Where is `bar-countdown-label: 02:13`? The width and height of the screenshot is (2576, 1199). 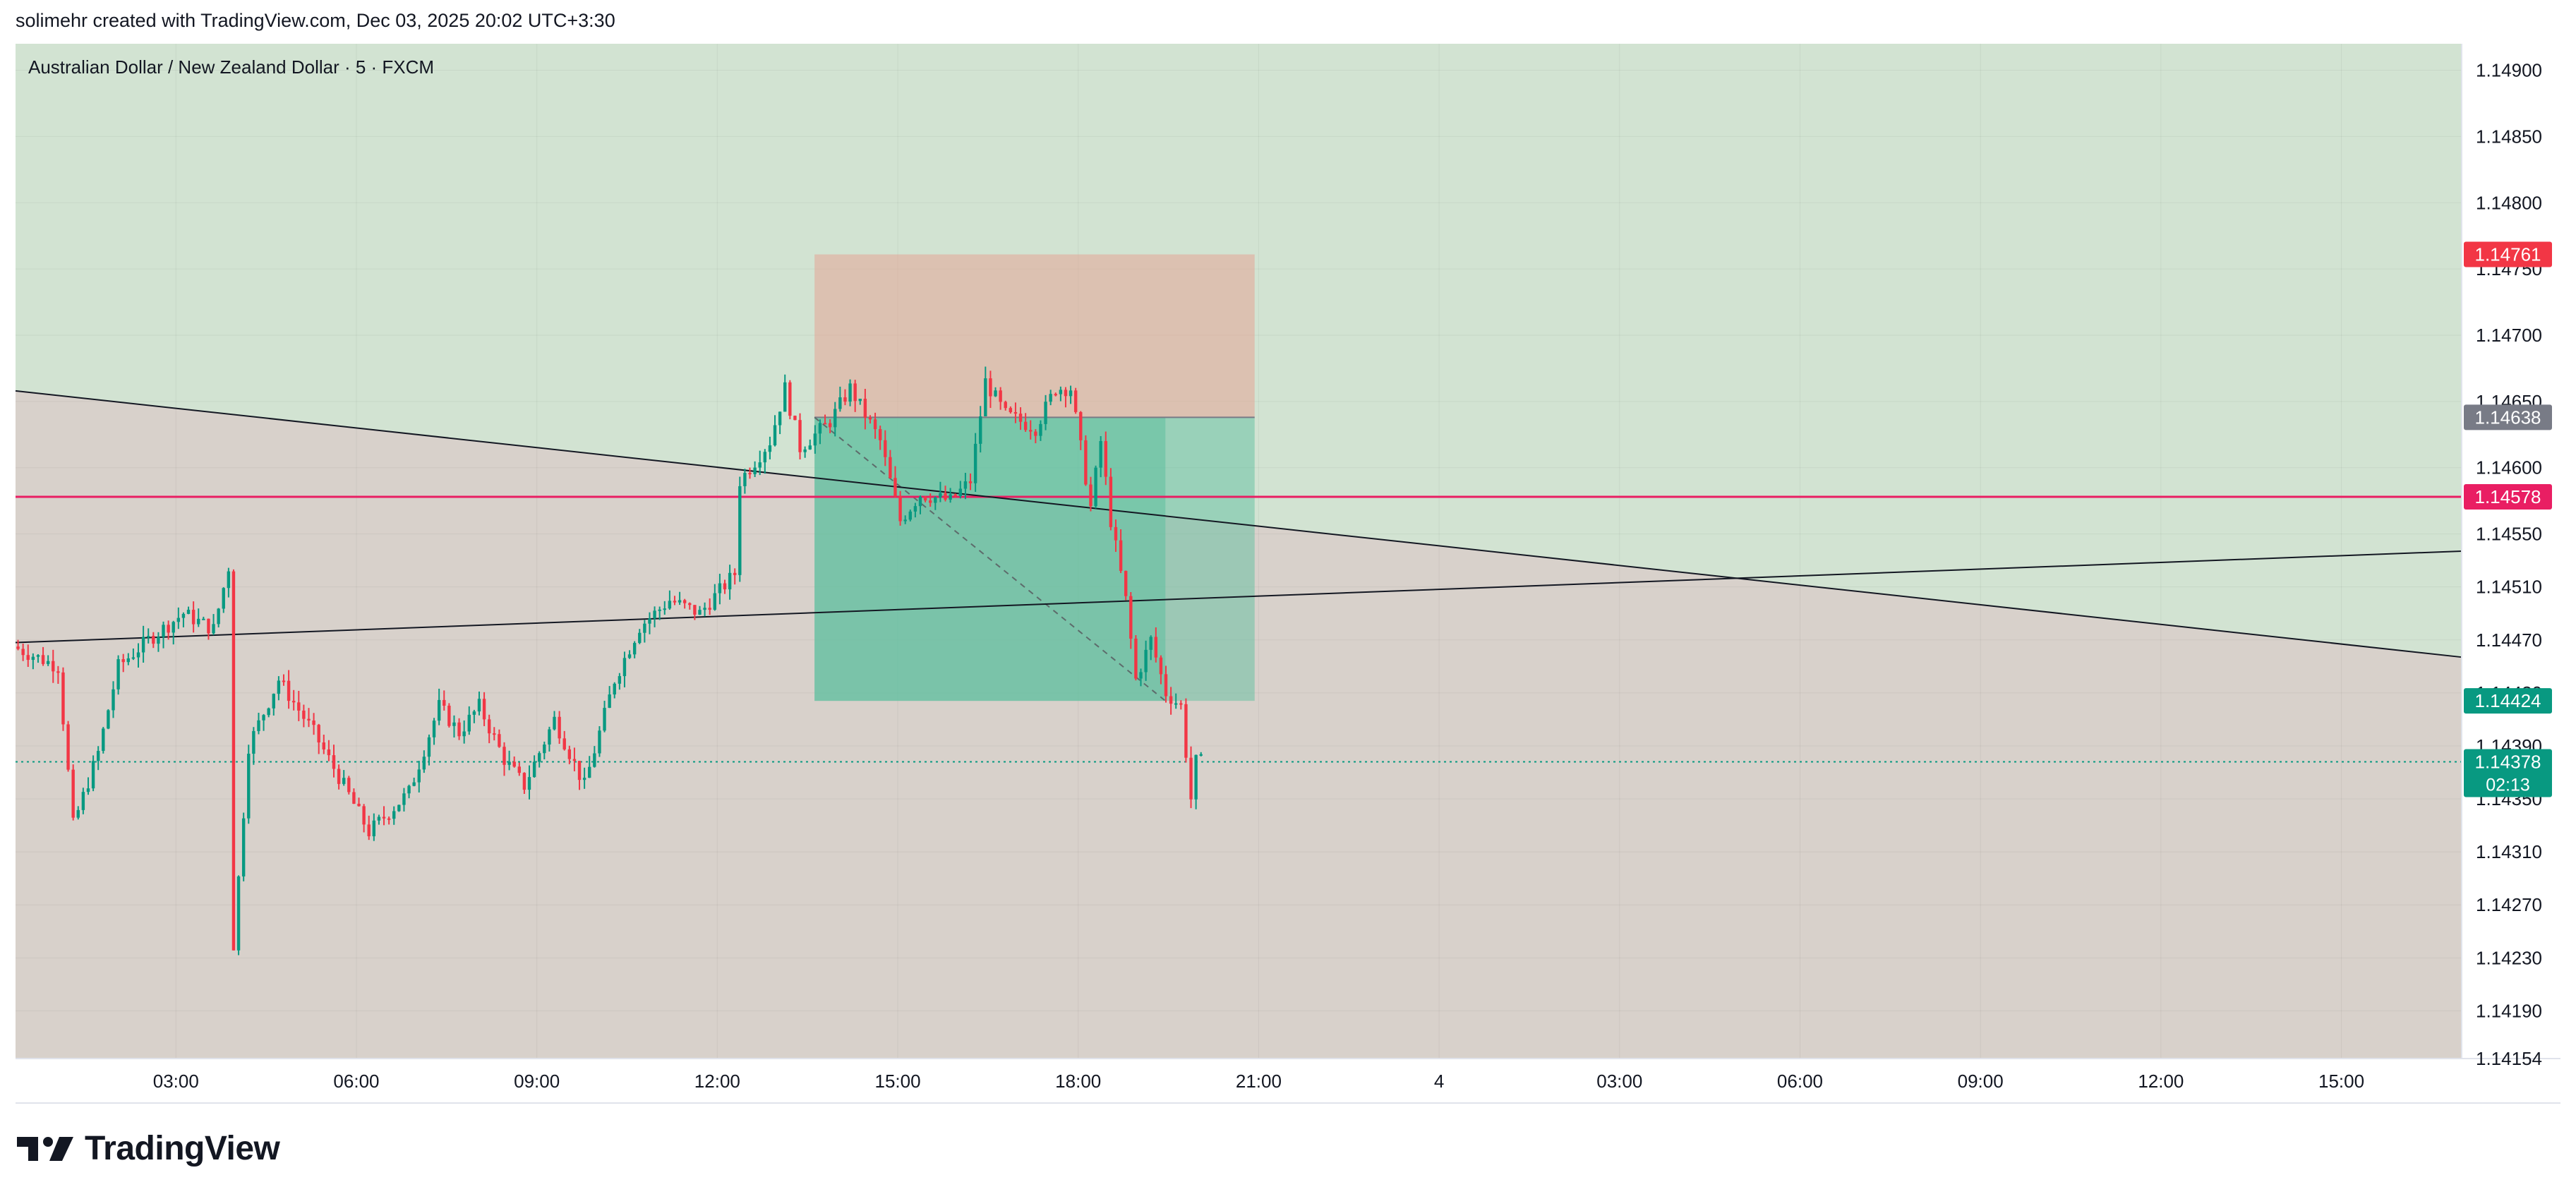 bar-countdown-label: 02:13 is located at coordinates (2508, 785).